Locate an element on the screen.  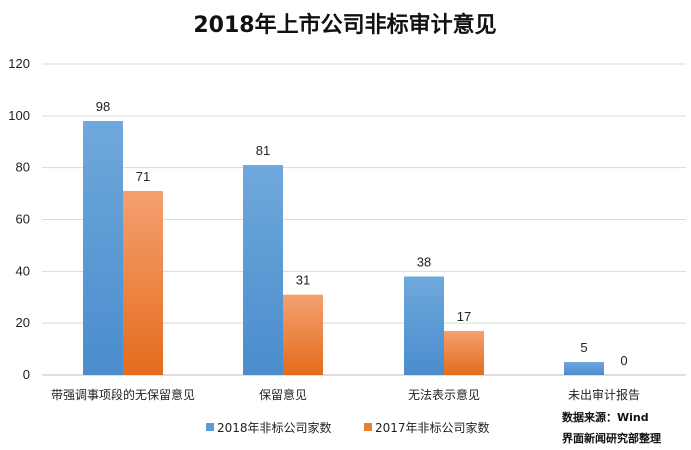
data-label-2017-cat-2: 17 is located at coordinates (464, 316).